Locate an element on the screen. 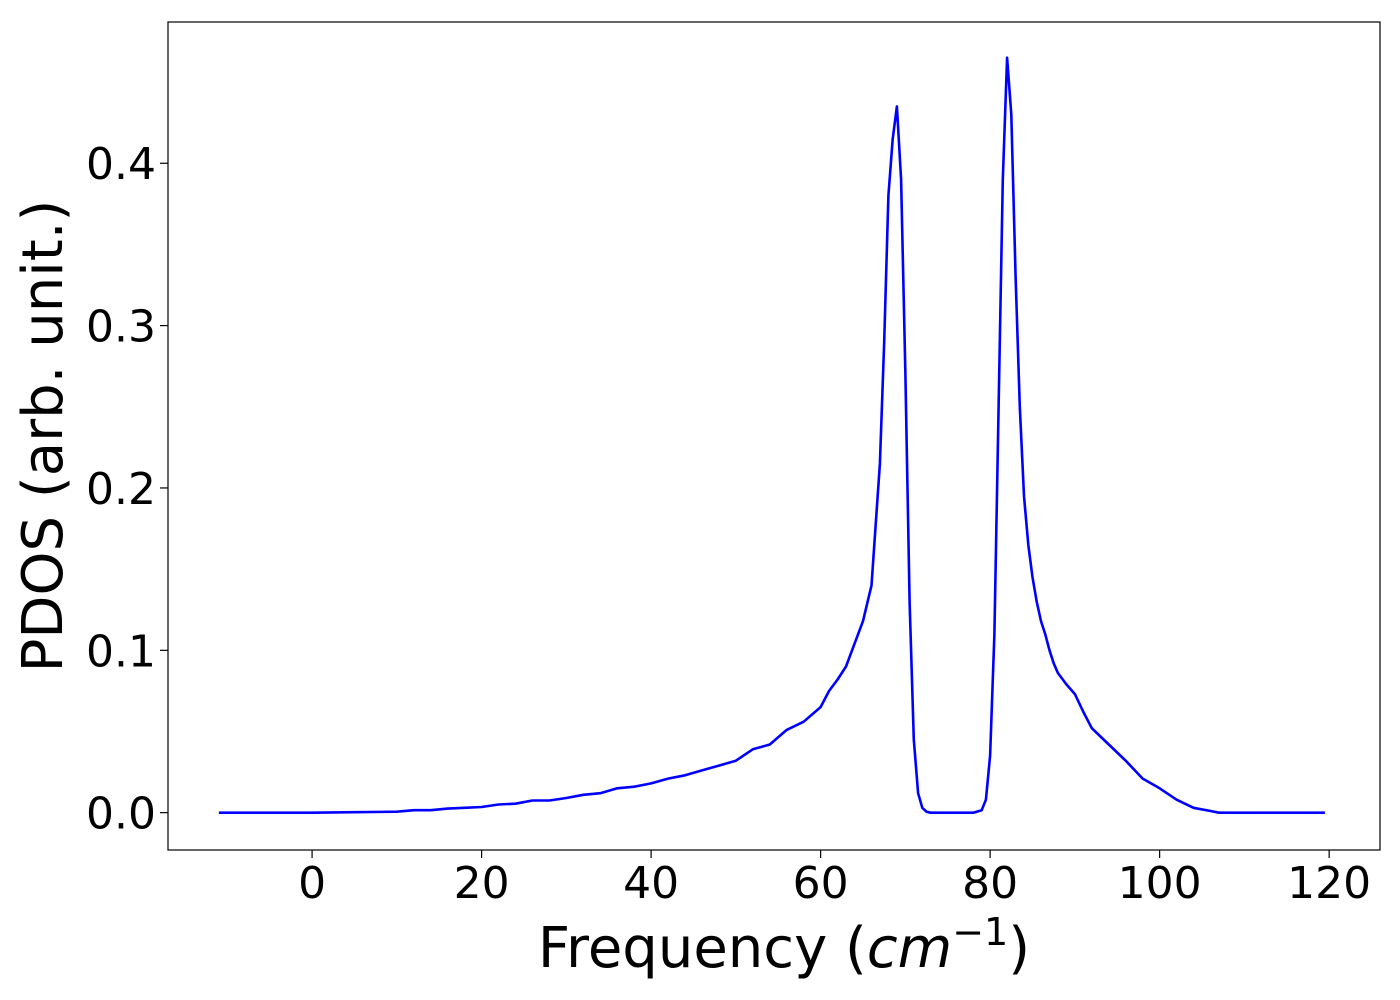 The width and height of the screenshot is (1400, 1000). x-axis-label-exponent: −1 is located at coordinates (980, 932).